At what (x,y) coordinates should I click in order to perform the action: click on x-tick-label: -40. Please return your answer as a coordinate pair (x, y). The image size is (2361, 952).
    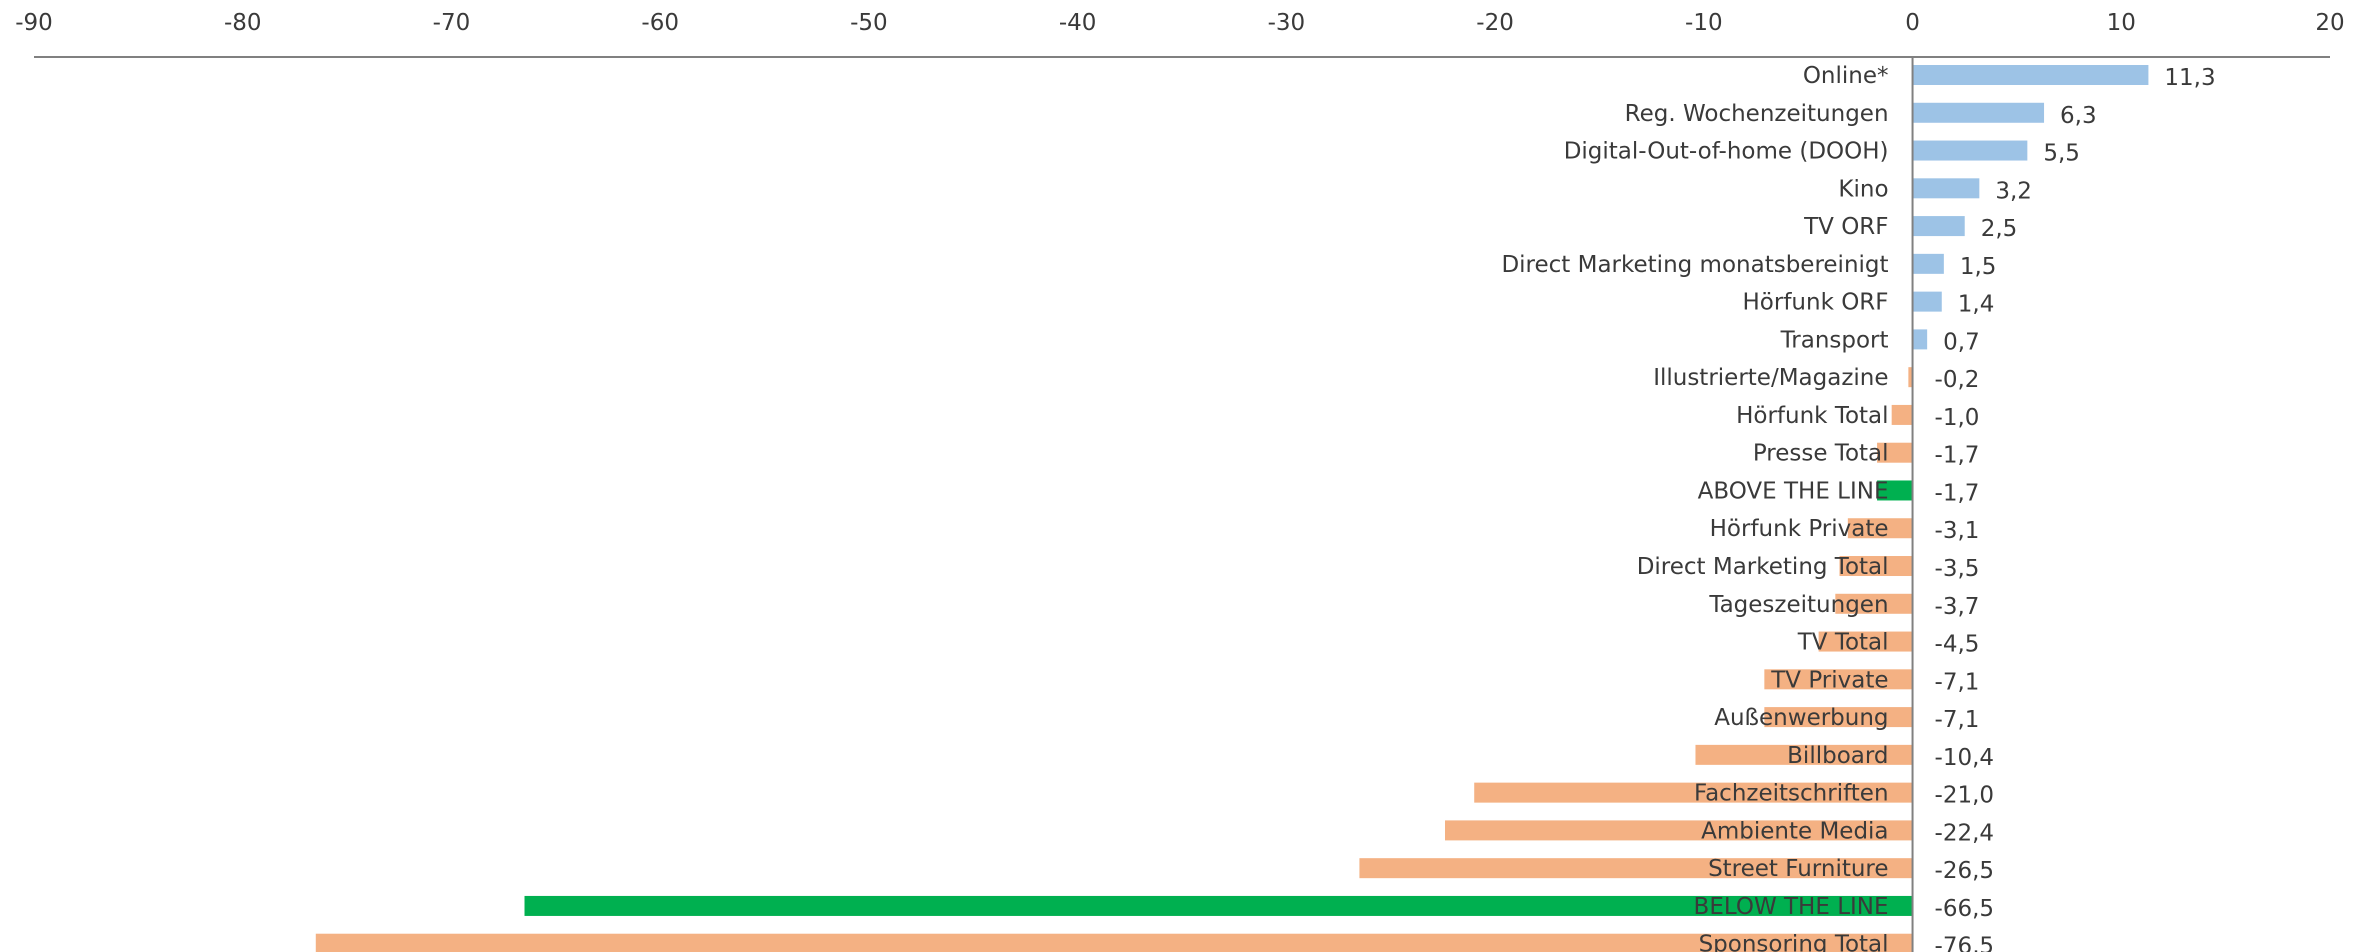
    Looking at the image, I should click on (1078, 23).